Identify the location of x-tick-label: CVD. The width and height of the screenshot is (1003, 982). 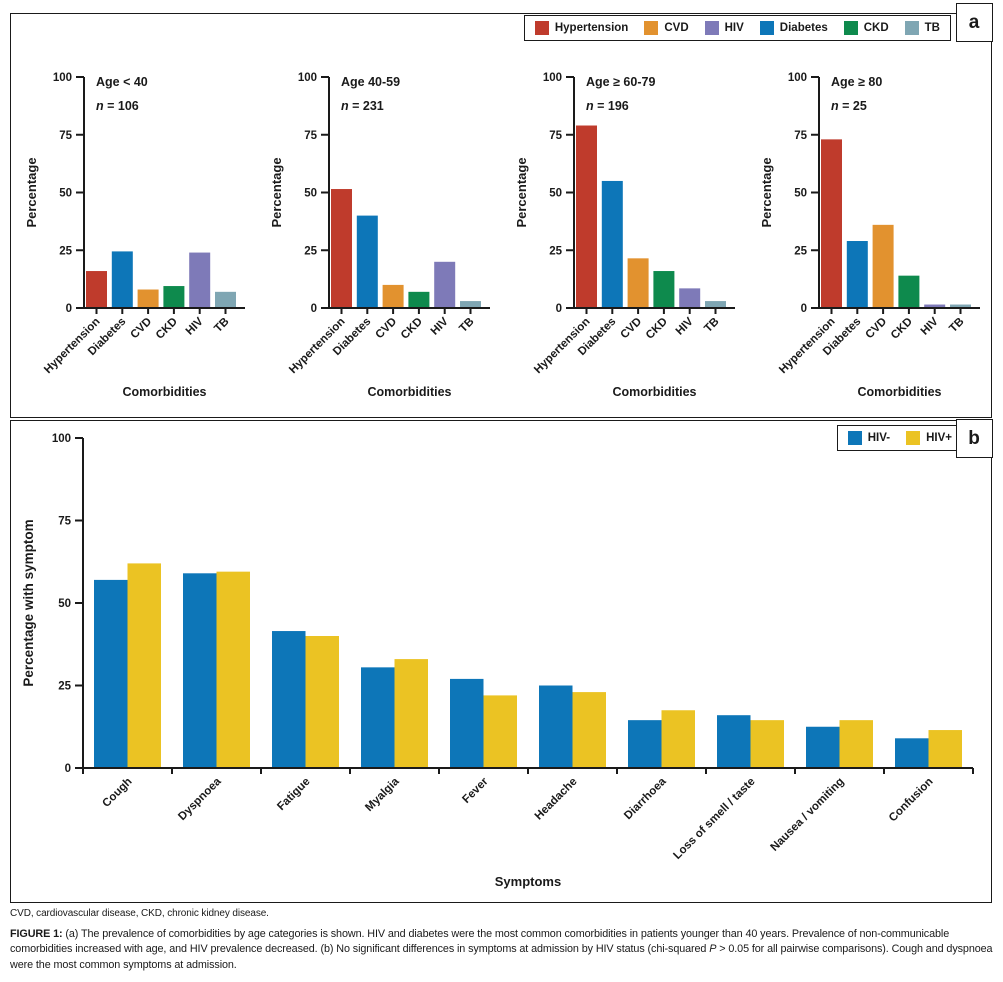
(877, 329).